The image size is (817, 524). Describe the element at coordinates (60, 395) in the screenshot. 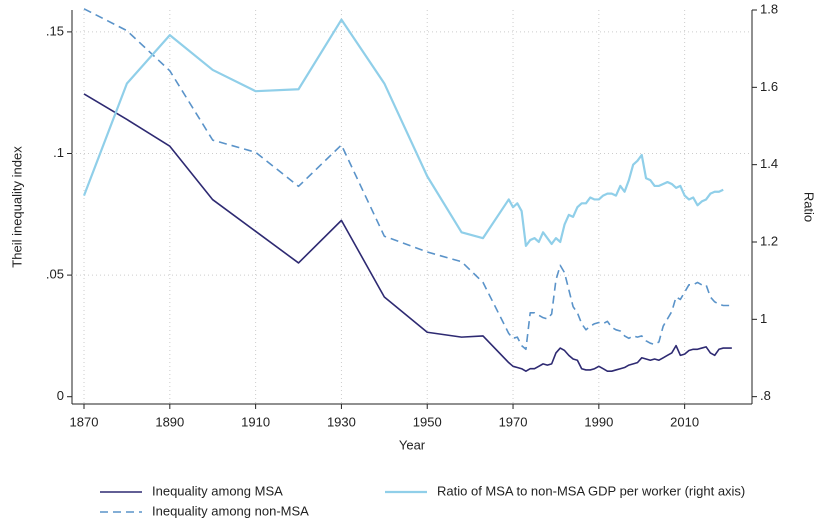

I see `y-tick-label: 0` at that location.